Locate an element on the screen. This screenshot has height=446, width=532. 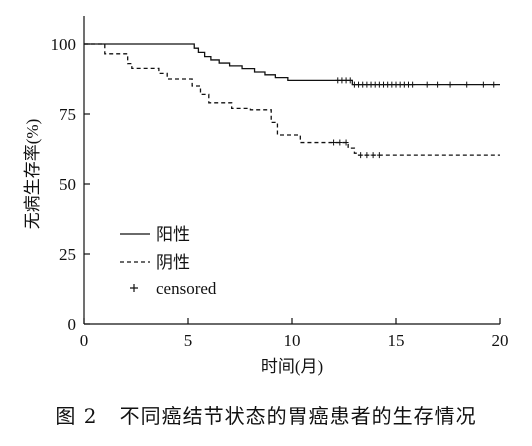
x-tick-label: 20 is located at coordinates (500, 340).